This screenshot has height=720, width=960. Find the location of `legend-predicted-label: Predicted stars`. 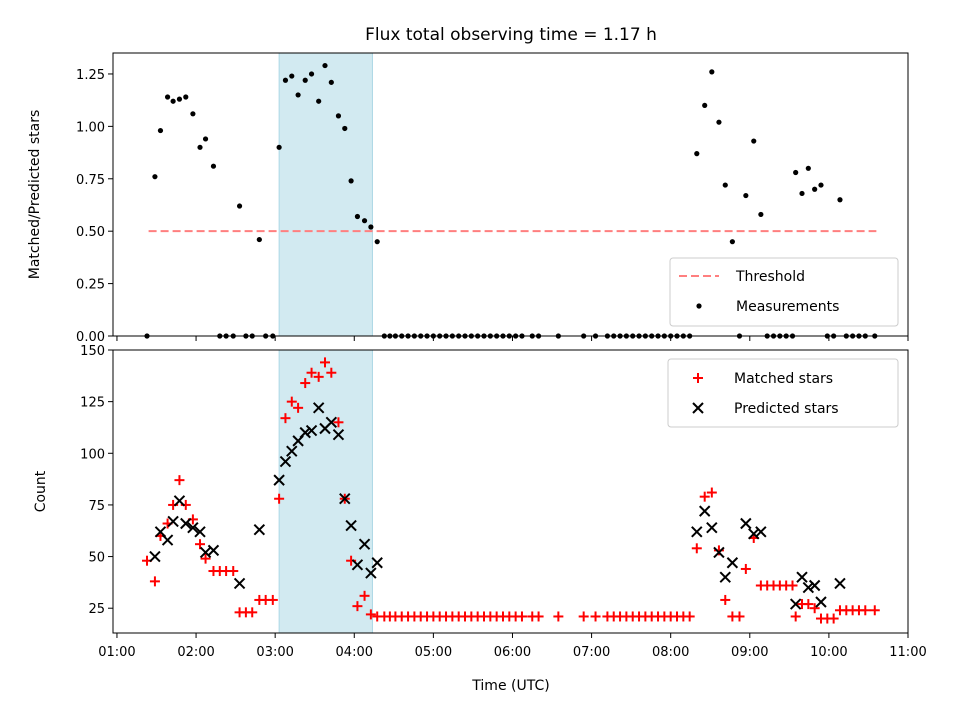

legend-predicted-label: Predicted stars is located at coordinates (786, 409).